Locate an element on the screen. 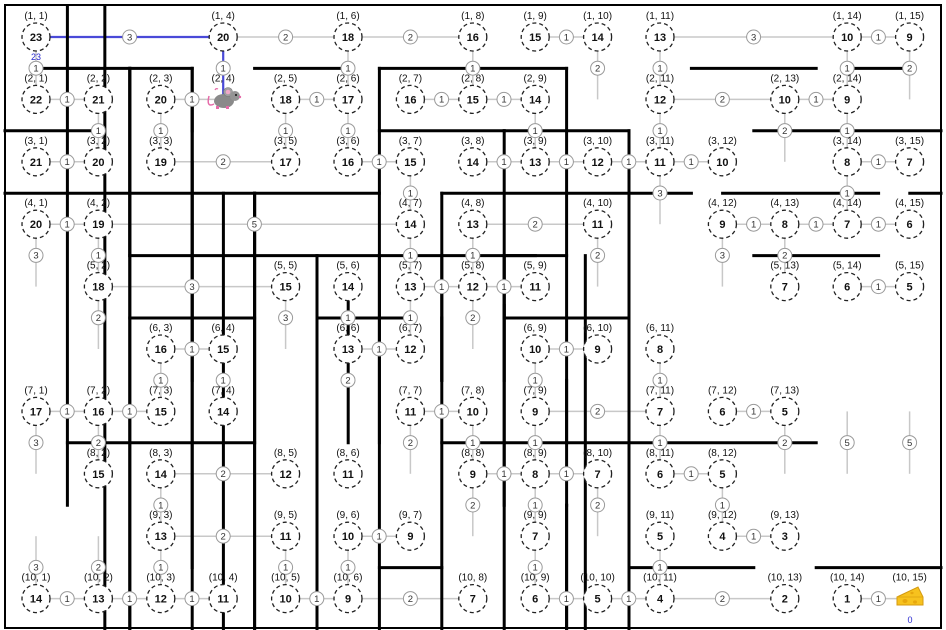 This screenshot has height=630, width=946. maze-cell: (3, 7) 15 is located at coordinates (410, 156).